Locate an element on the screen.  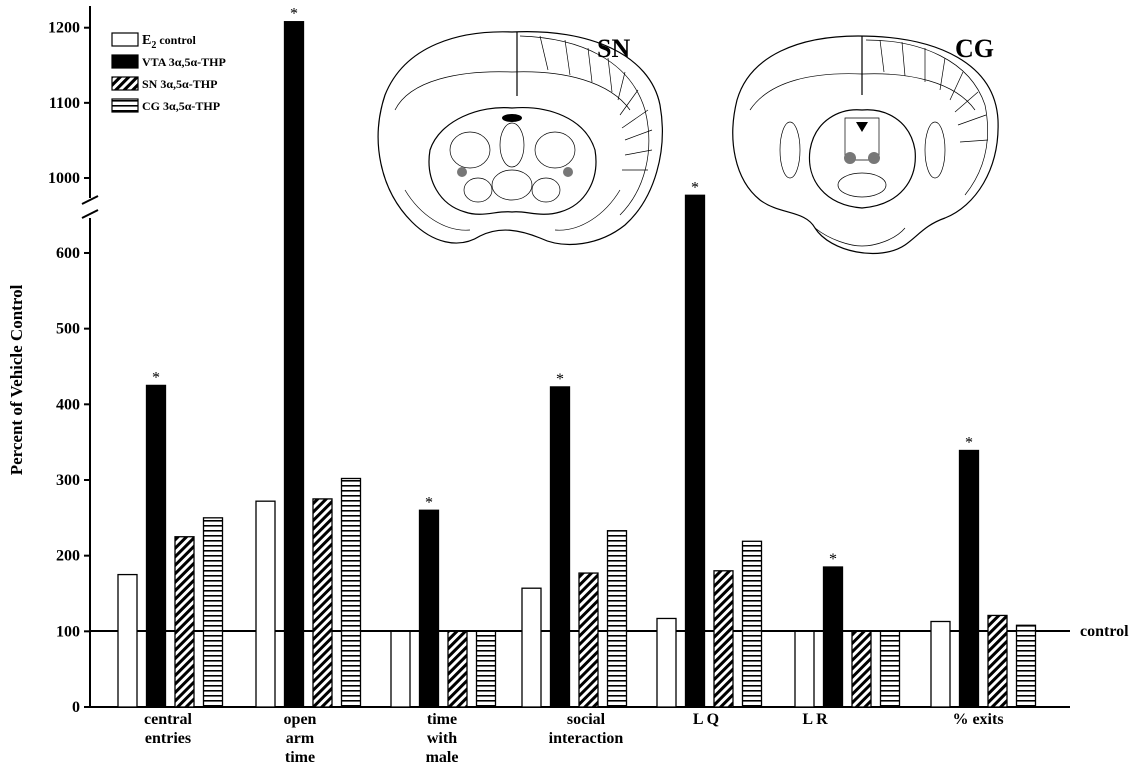
legend-item-e2-control: E2 control is located at coordinates (153, 41).